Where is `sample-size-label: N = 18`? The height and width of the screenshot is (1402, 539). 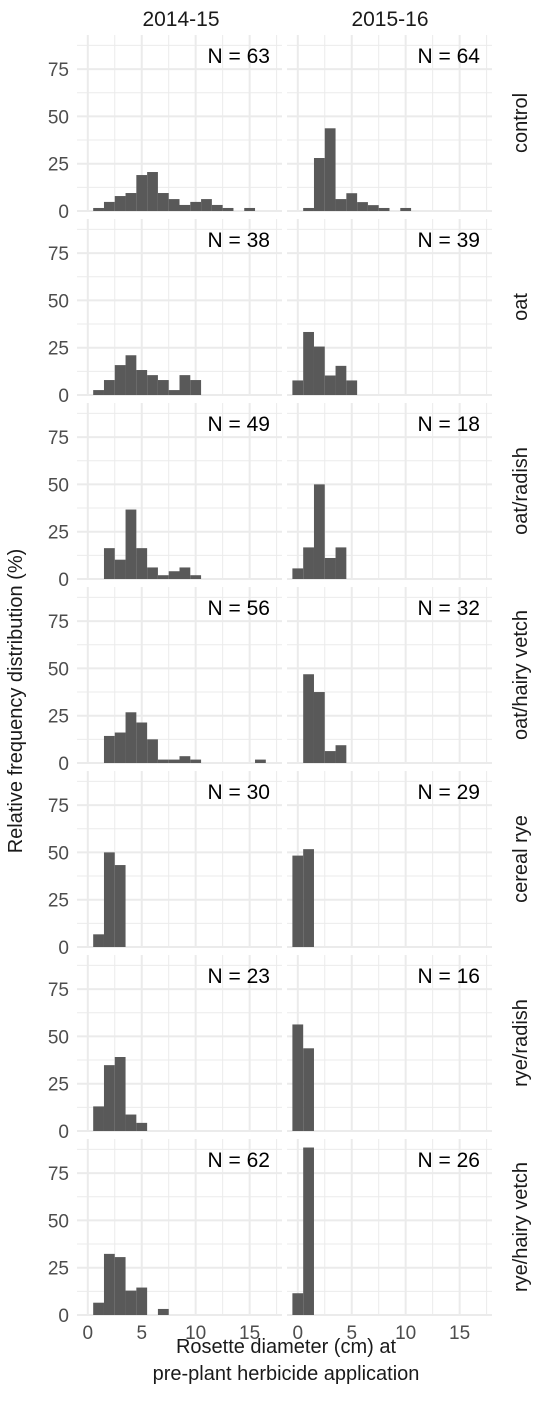 sample-size-label: N = 18 is located at coordinates (449, 424).